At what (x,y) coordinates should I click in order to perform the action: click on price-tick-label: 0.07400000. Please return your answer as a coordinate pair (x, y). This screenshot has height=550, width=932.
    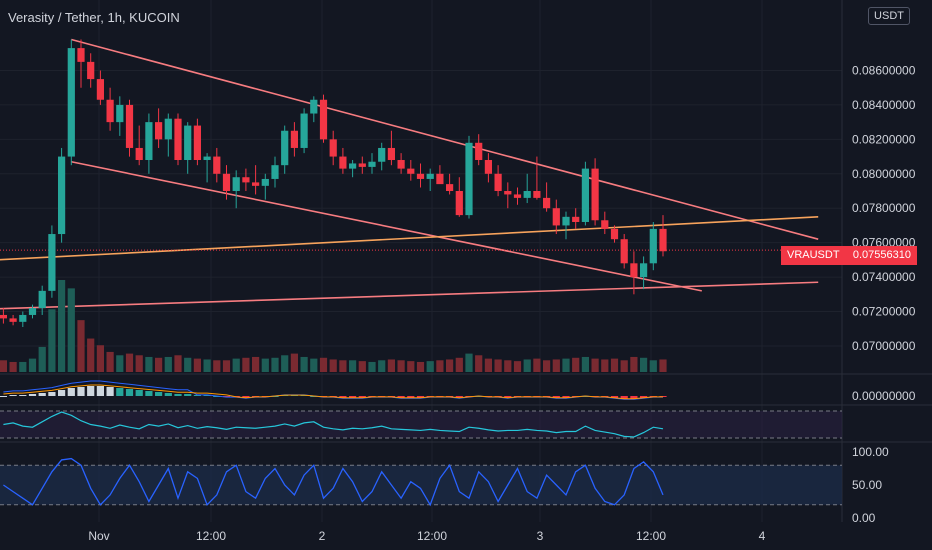
    Looking at the image, I should click on (884, 277).